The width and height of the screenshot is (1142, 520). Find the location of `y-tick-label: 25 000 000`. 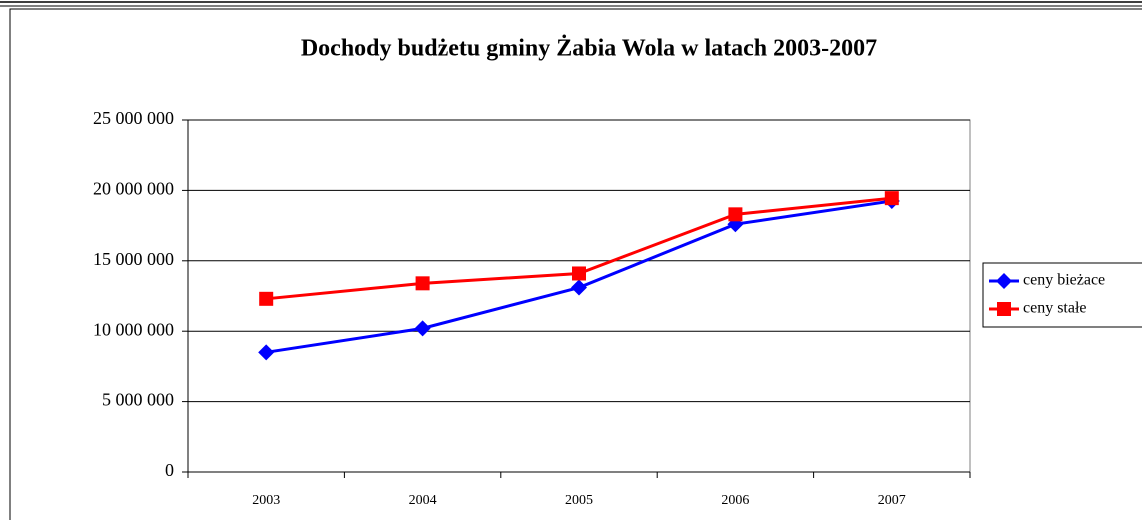

y-tick-label: 25 000 000 is located at coordinates (133, 118).